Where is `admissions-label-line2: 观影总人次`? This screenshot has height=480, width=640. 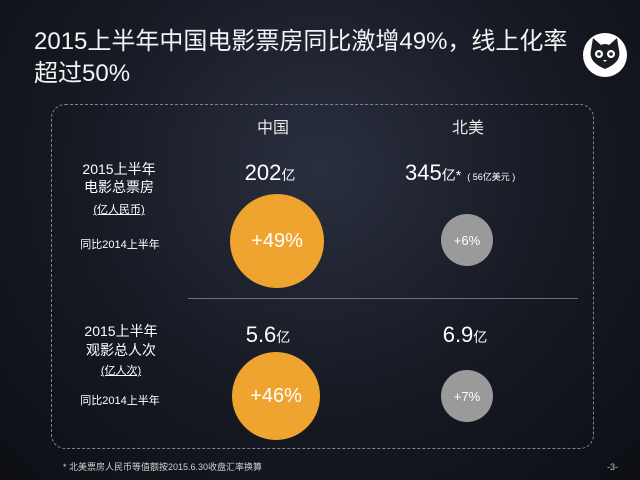
admissions-label-line2: 观影总人次 is located at coordinates (121, 350).